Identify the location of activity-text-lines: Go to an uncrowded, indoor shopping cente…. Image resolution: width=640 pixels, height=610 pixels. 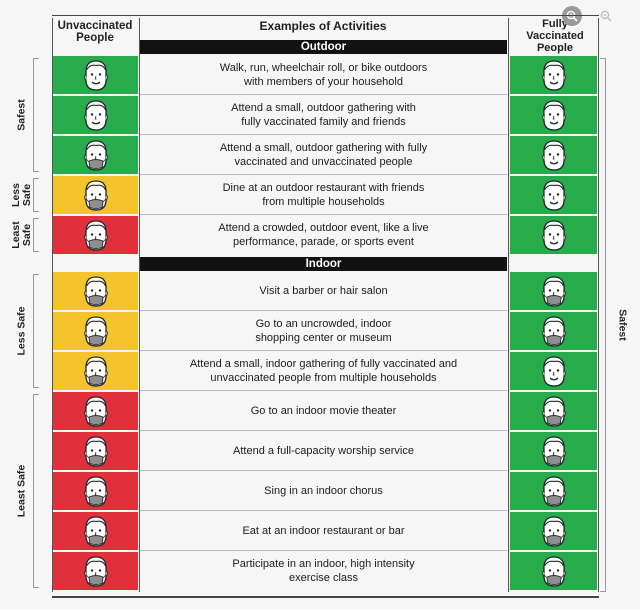
(323, 331).